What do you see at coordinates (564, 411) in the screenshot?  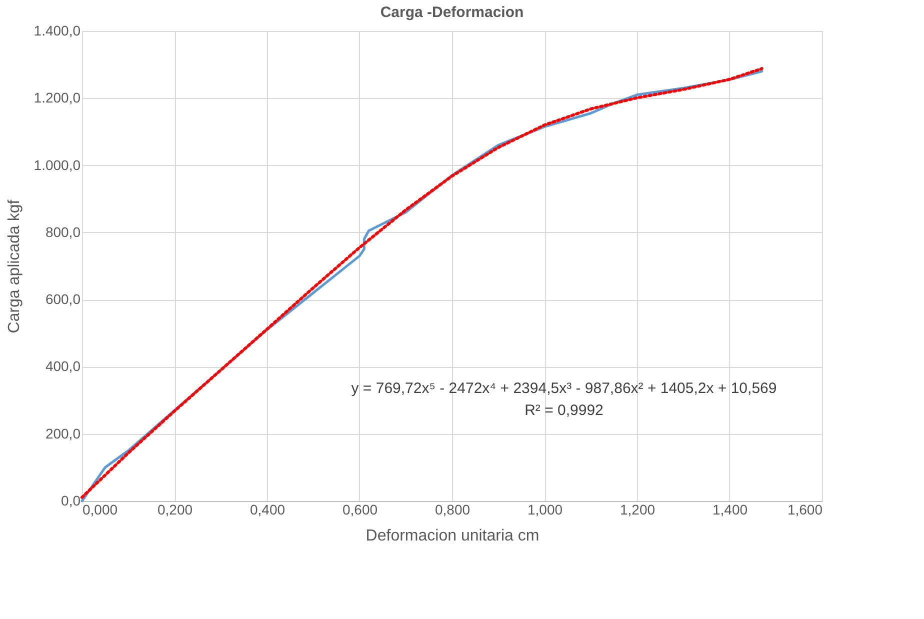 I see `annotation: R² = 0,9992` at bounding box center [564, 411].